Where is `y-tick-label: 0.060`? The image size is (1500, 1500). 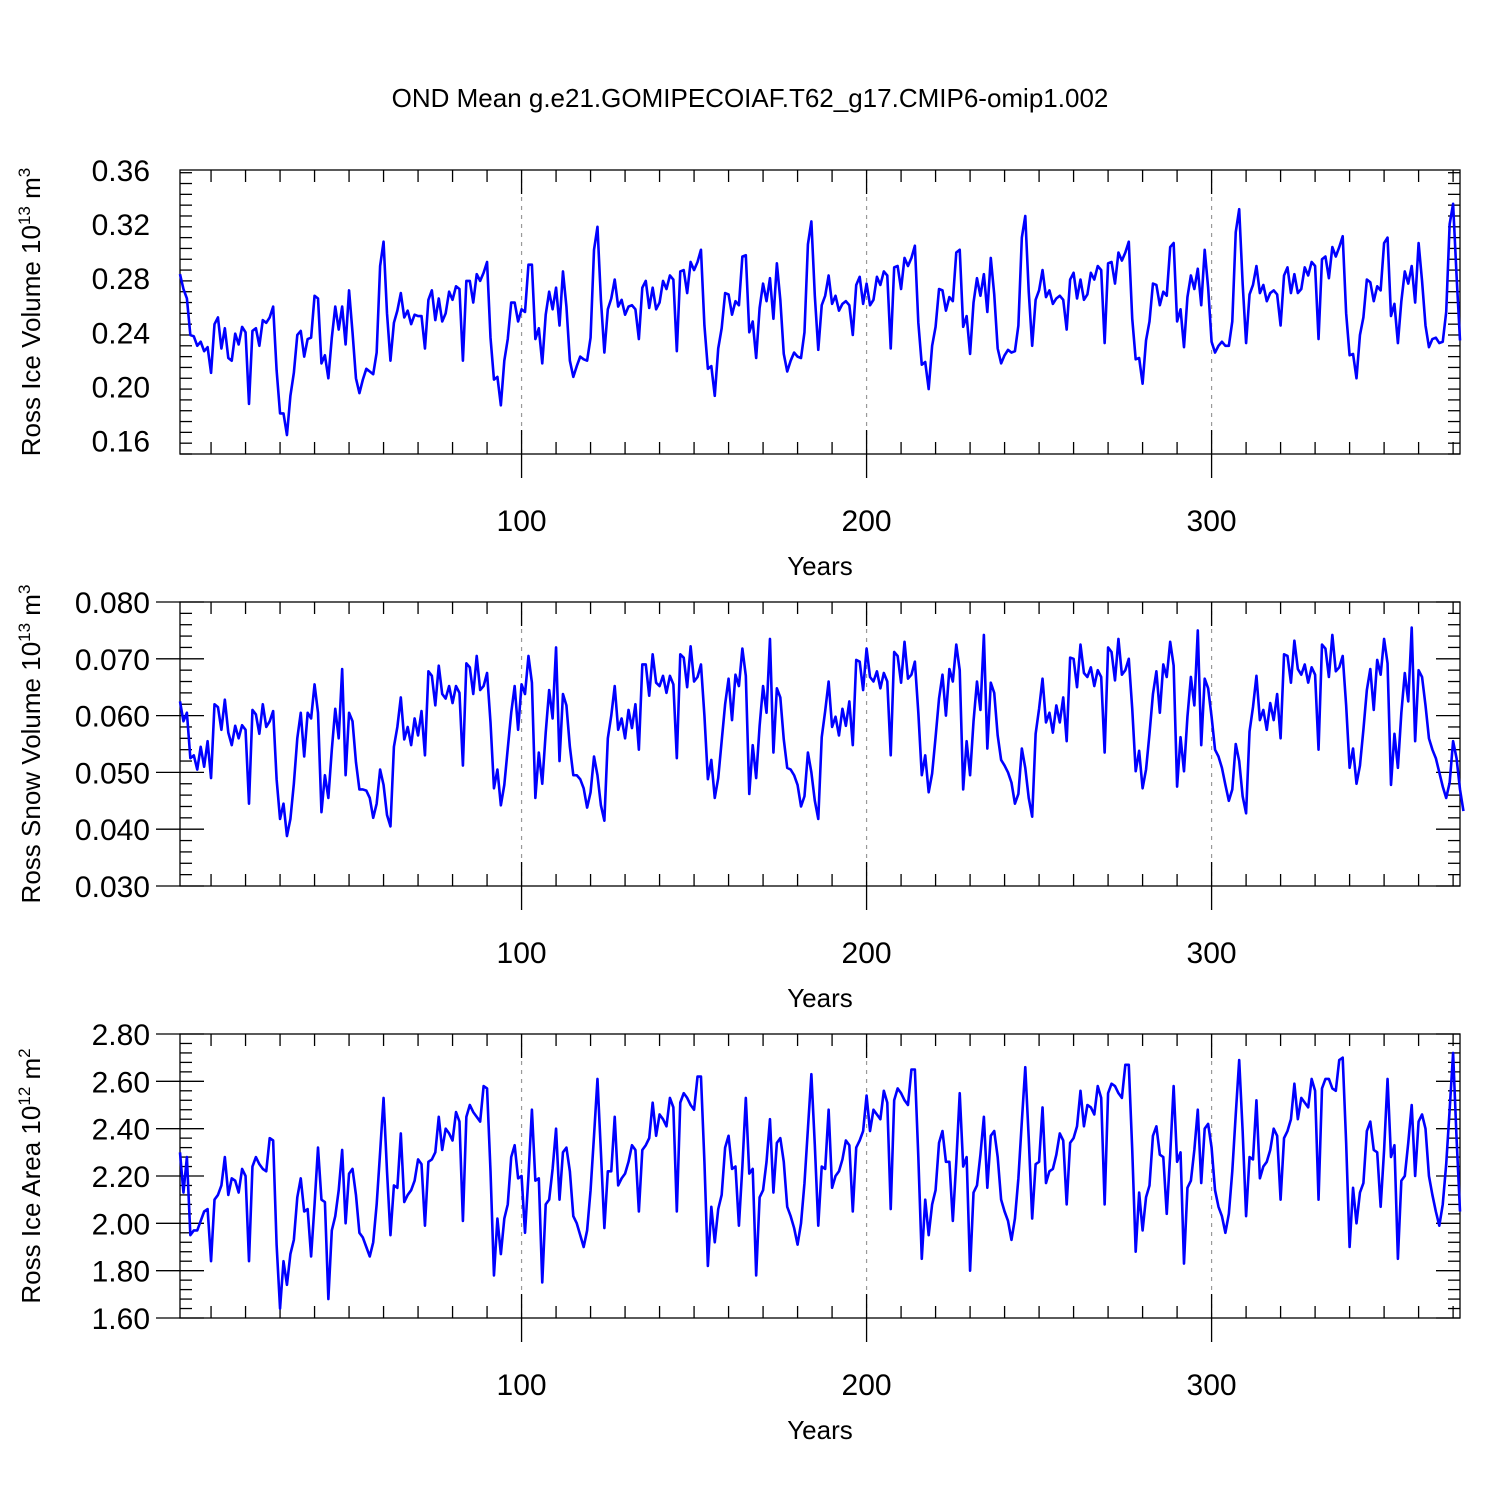
y-tick-label: 0.060 is located at coordinates (112, 717).